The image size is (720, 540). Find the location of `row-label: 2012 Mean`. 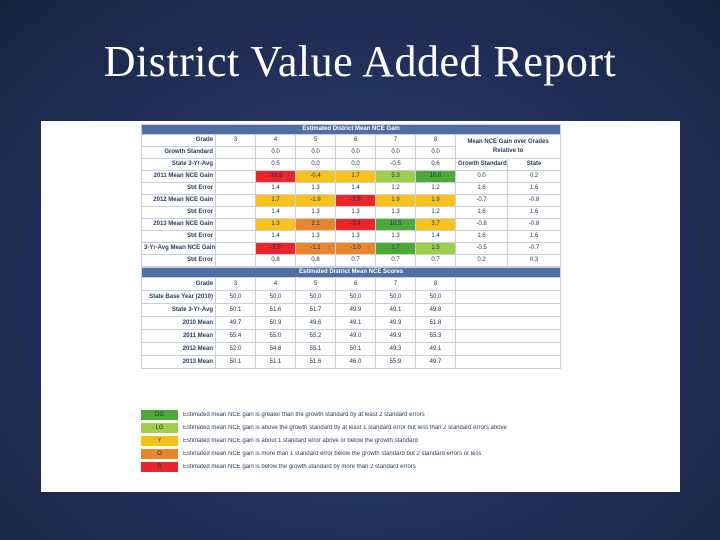

row-label: 2012 Mean is located at coordinates (178, 349).